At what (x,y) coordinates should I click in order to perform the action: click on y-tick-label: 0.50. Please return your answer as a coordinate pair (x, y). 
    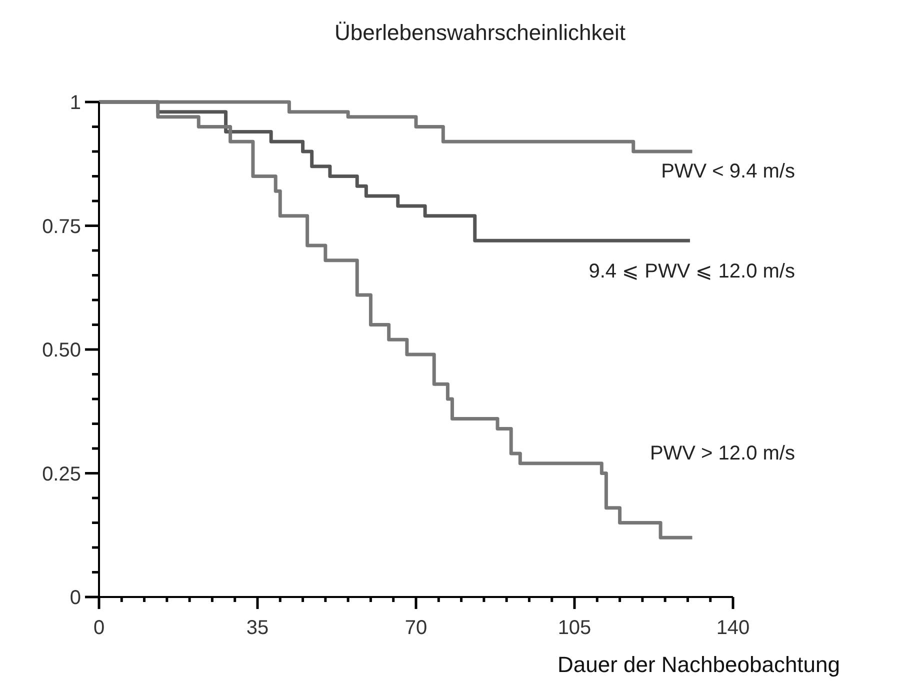
    Looking at the image, I should click on (61, 351).